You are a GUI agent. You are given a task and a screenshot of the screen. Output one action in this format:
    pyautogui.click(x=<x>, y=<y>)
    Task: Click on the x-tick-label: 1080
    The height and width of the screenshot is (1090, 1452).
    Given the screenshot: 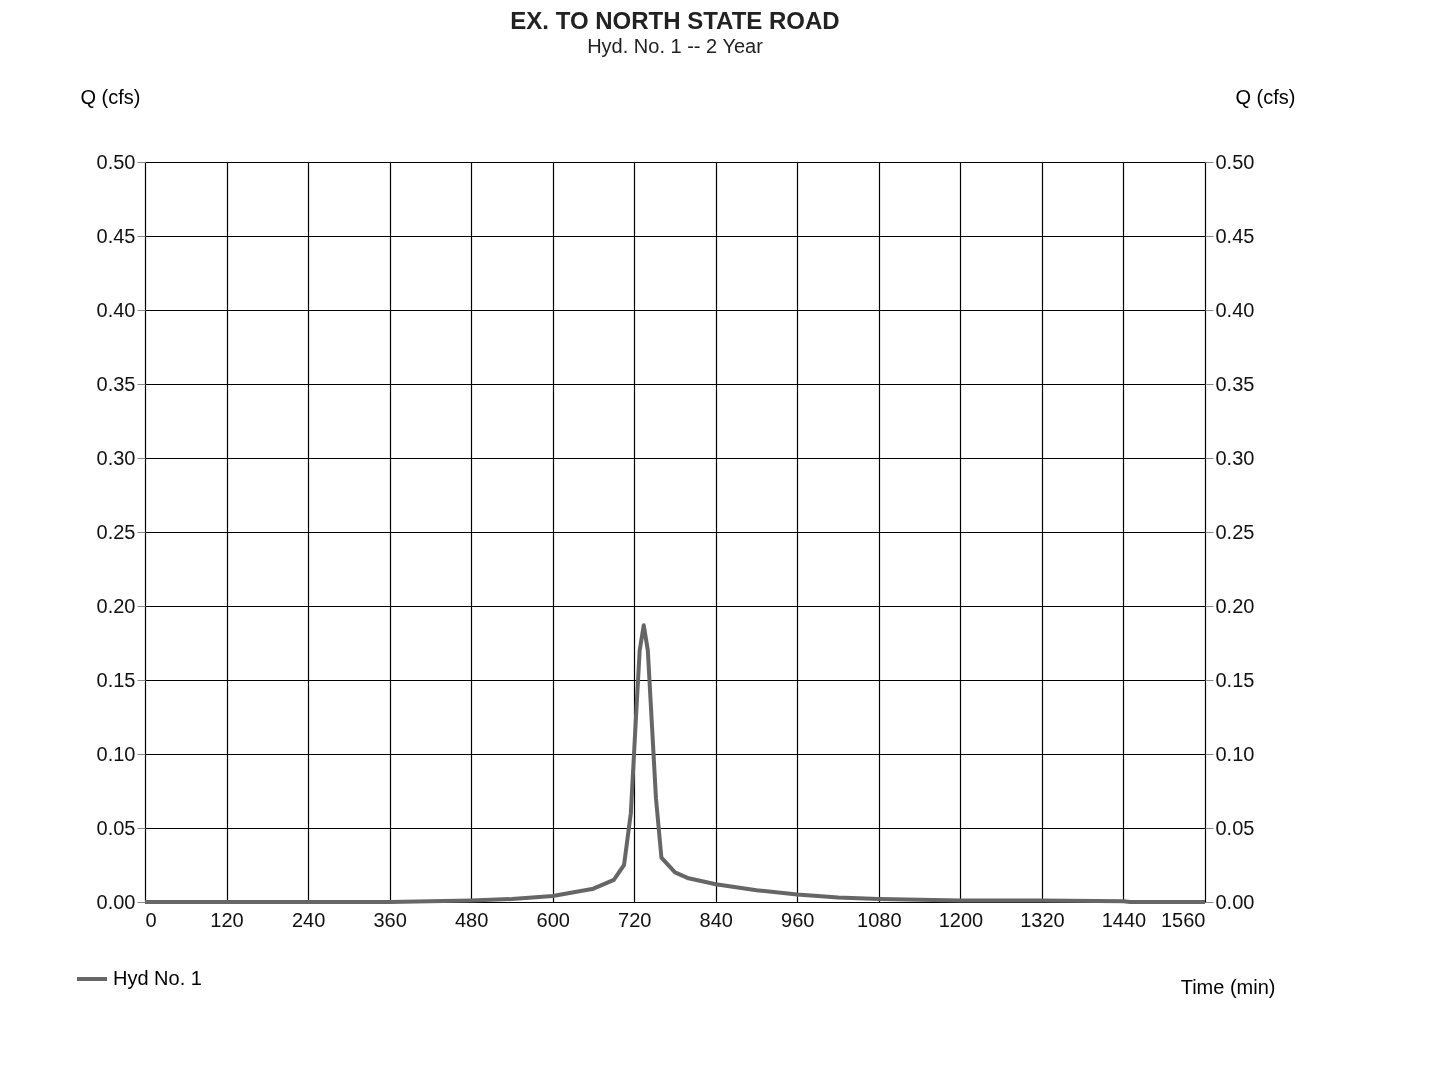 What is the action you would take?
    pyautogui.click(x=879, y=919)
    